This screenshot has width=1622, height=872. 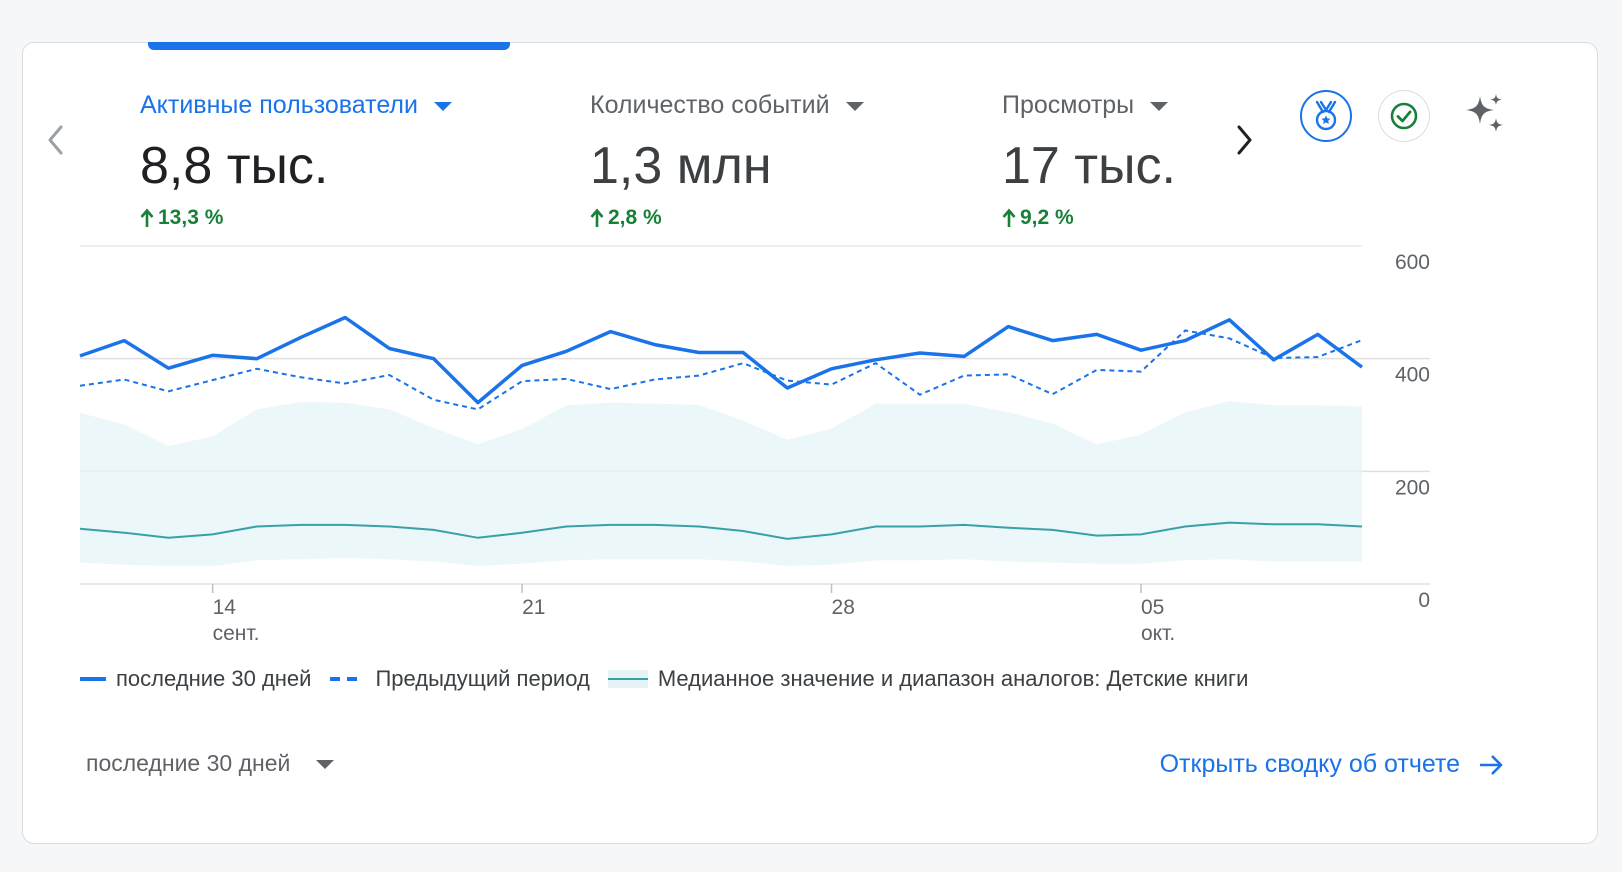 I want to click on medal-icon, so click(x=1326, y=115).